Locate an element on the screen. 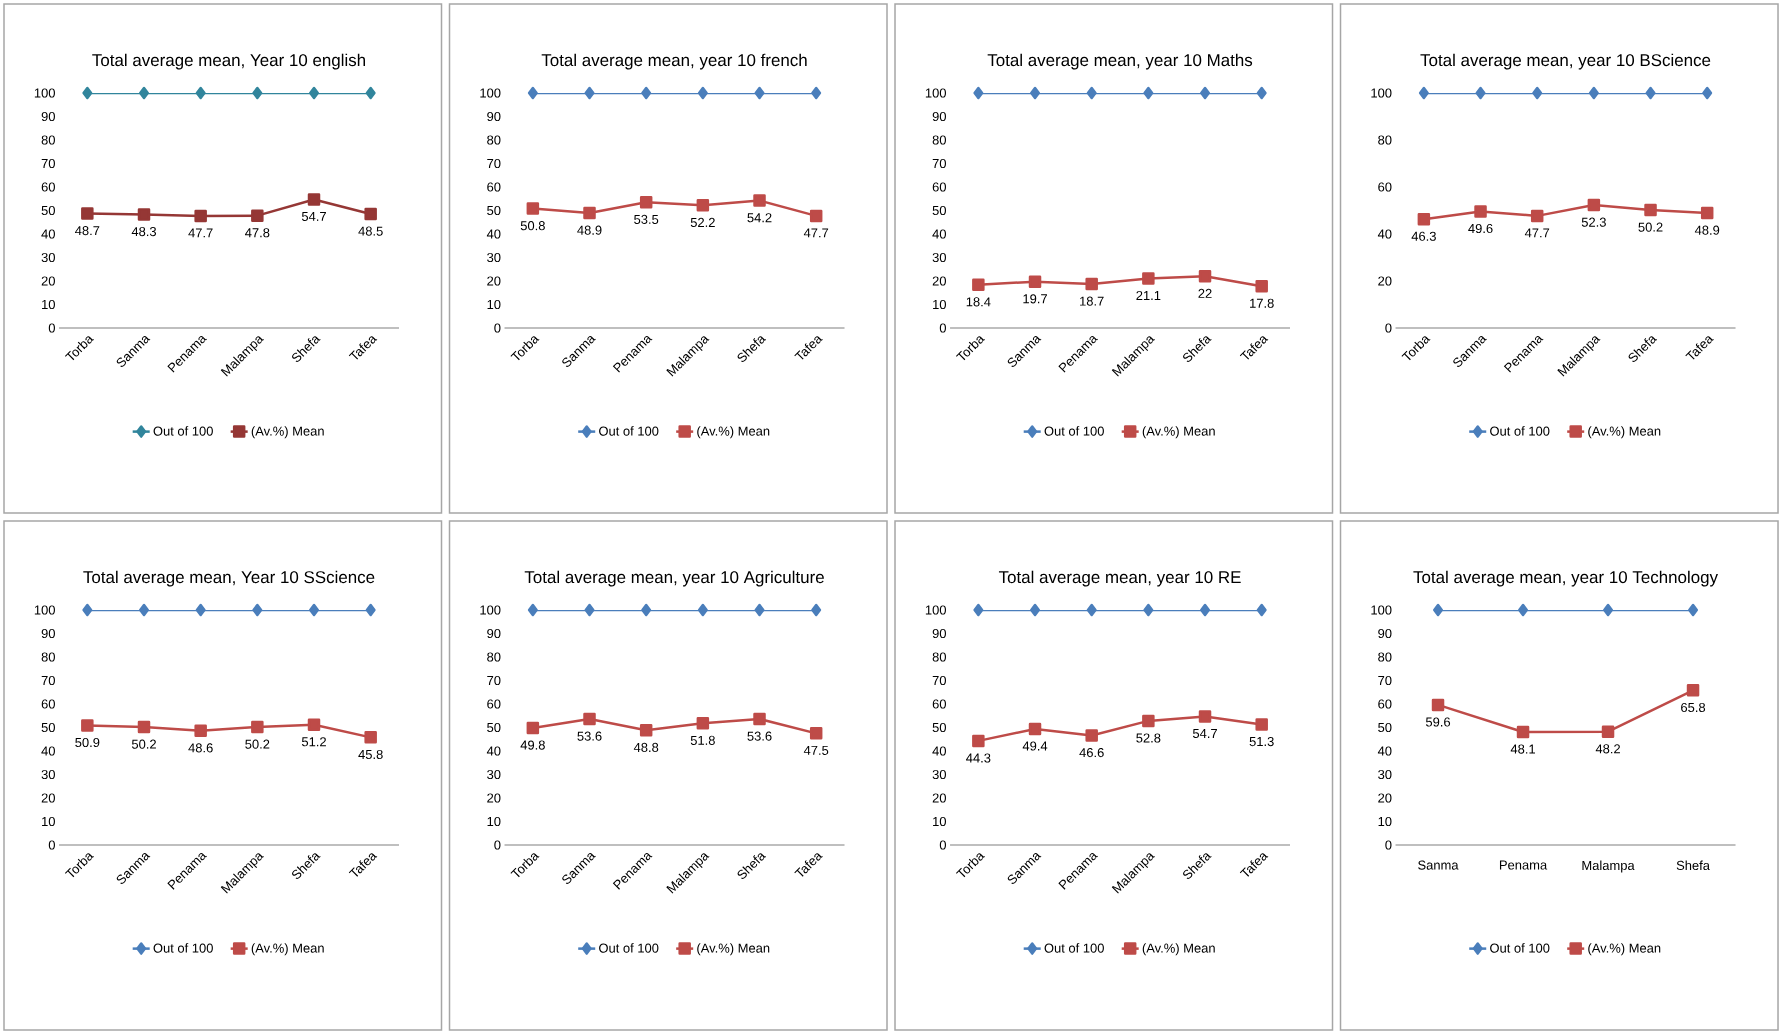 The image size is (1782, 1034). chart-title: Total average mean, year 10 Maths is located at coordinates (1120, 61).